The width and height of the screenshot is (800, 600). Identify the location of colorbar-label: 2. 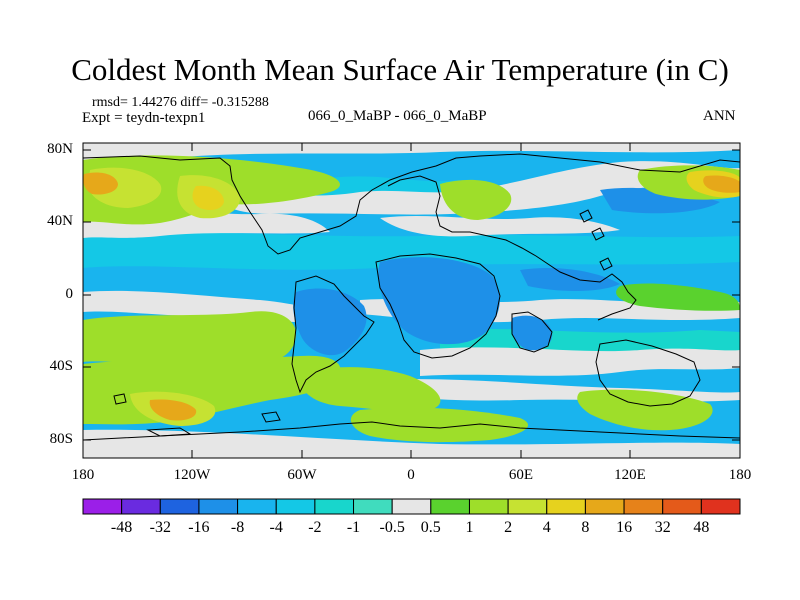
(508, 527).